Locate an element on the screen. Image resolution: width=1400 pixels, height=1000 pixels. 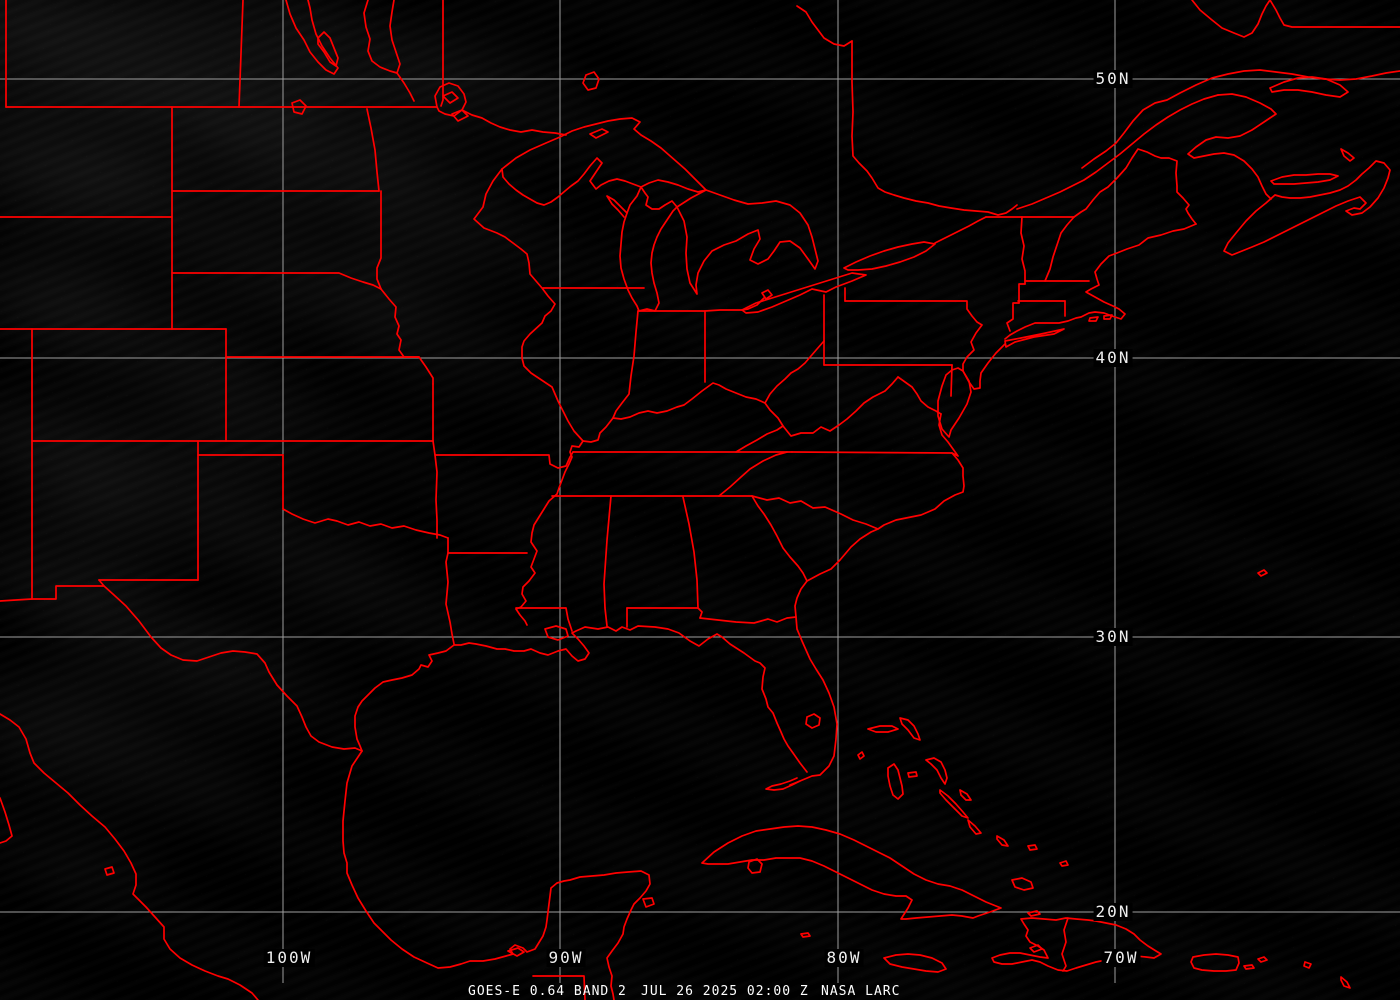
map-winnipeg-river is located at coordinates (405, 87).